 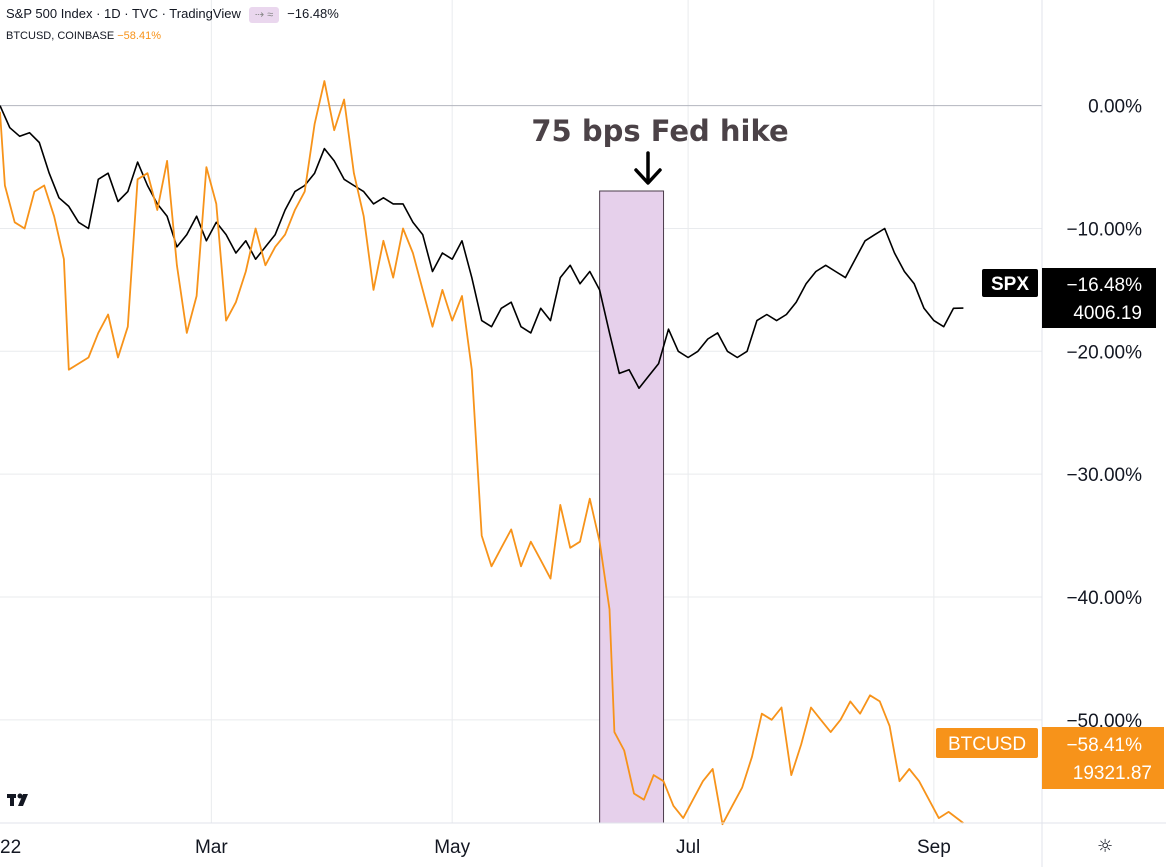 What do you see at coordinates (211, 847) in the screenshot?
I see `x-tick-label: Mar` at bounding box center [211, 847].